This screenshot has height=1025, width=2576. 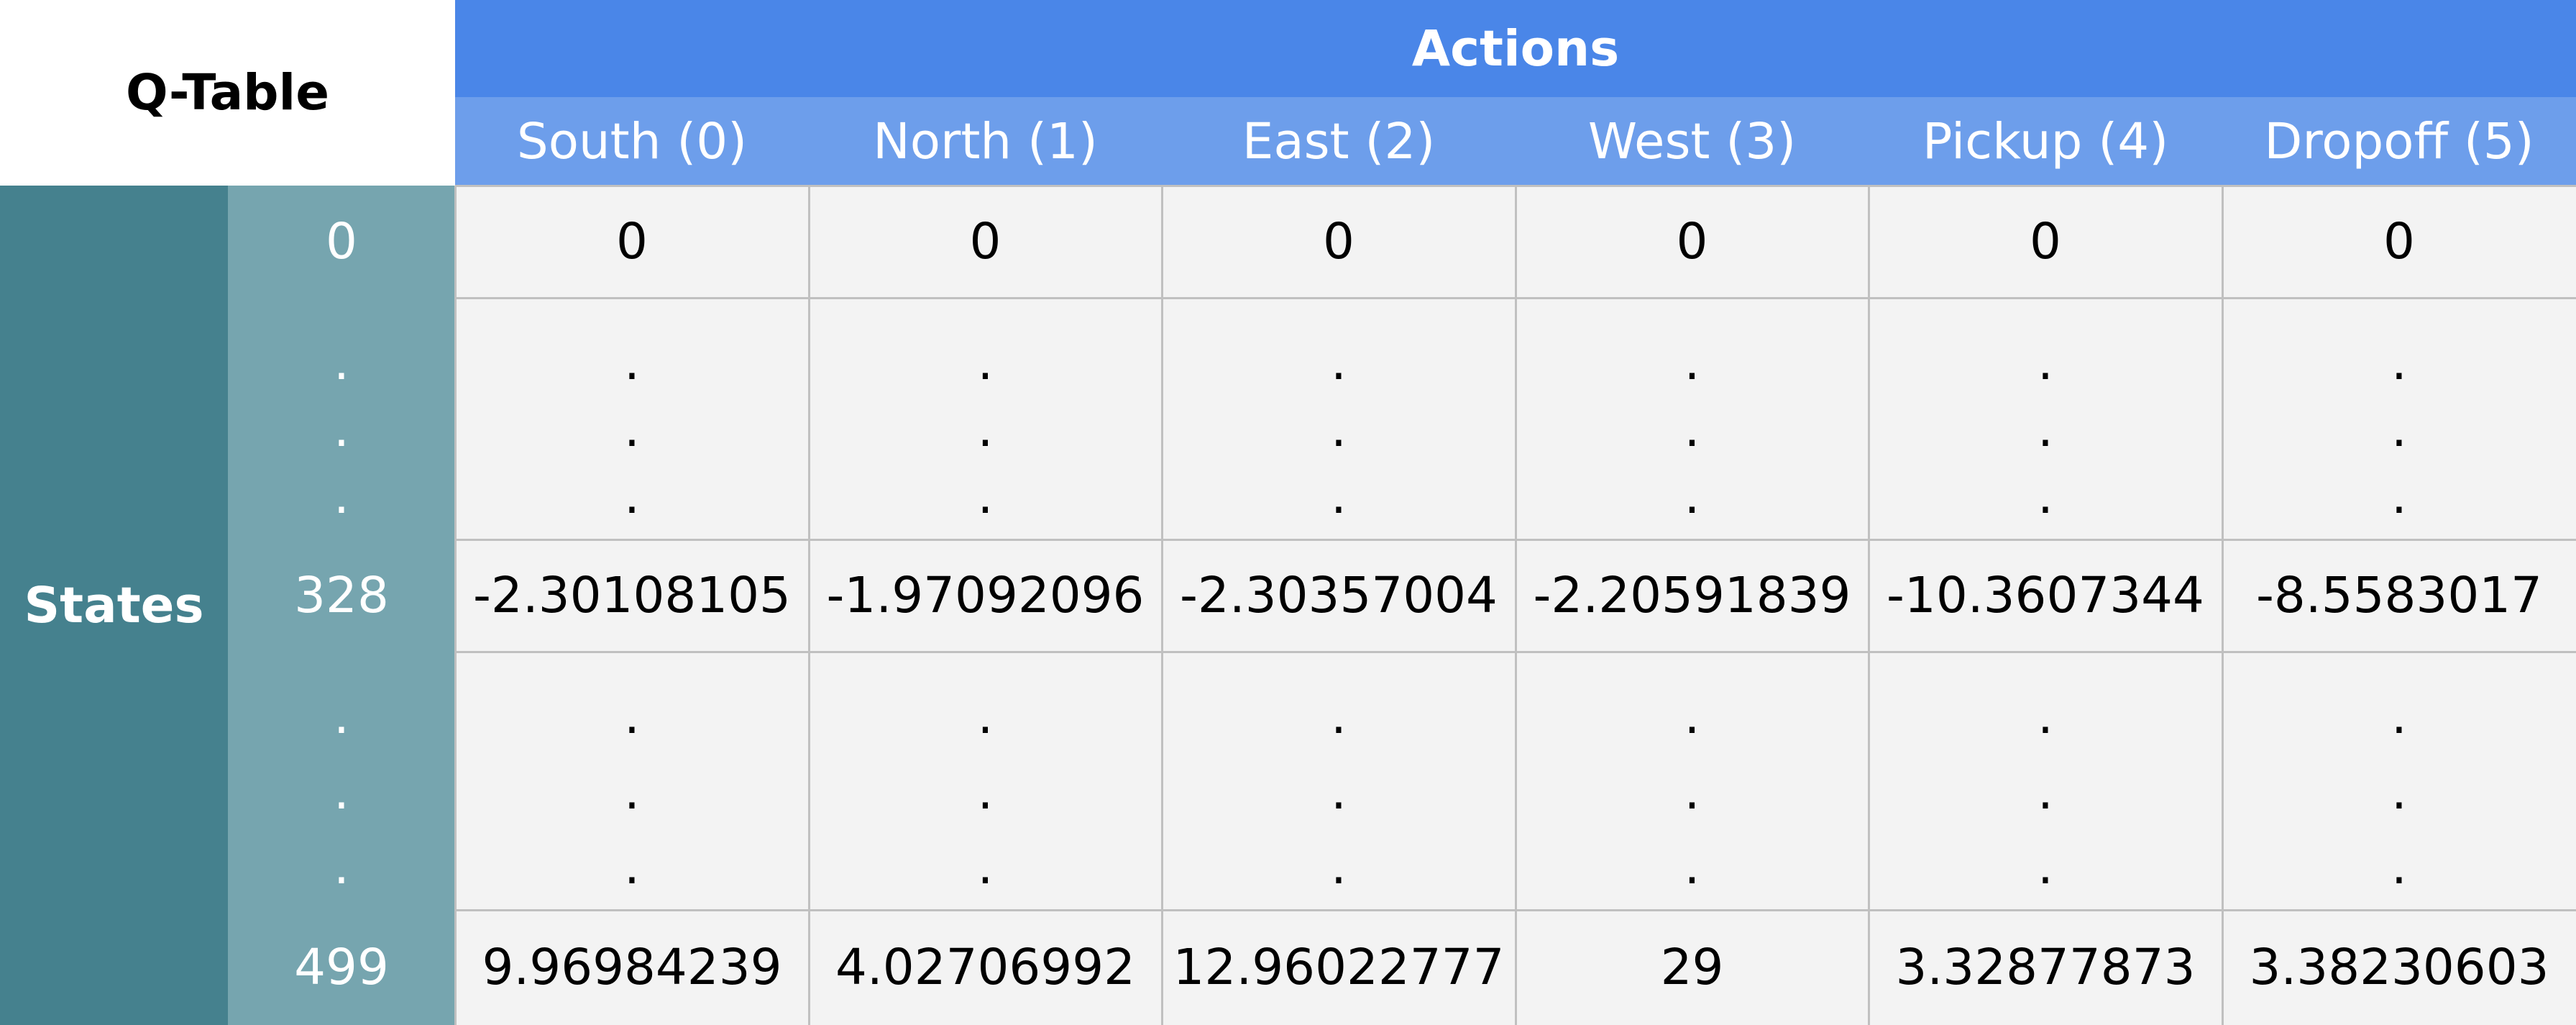 I want to click on state-label-499: 499, so click(x=341, y=967).